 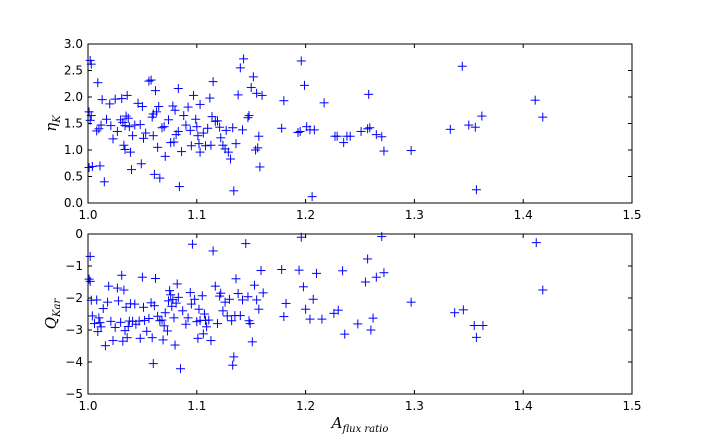 What do you see at coordinates (414, 215) in the screenshot?
I see `eta-k-x-tick-label: 1.3` at bounding box center [414, 215].